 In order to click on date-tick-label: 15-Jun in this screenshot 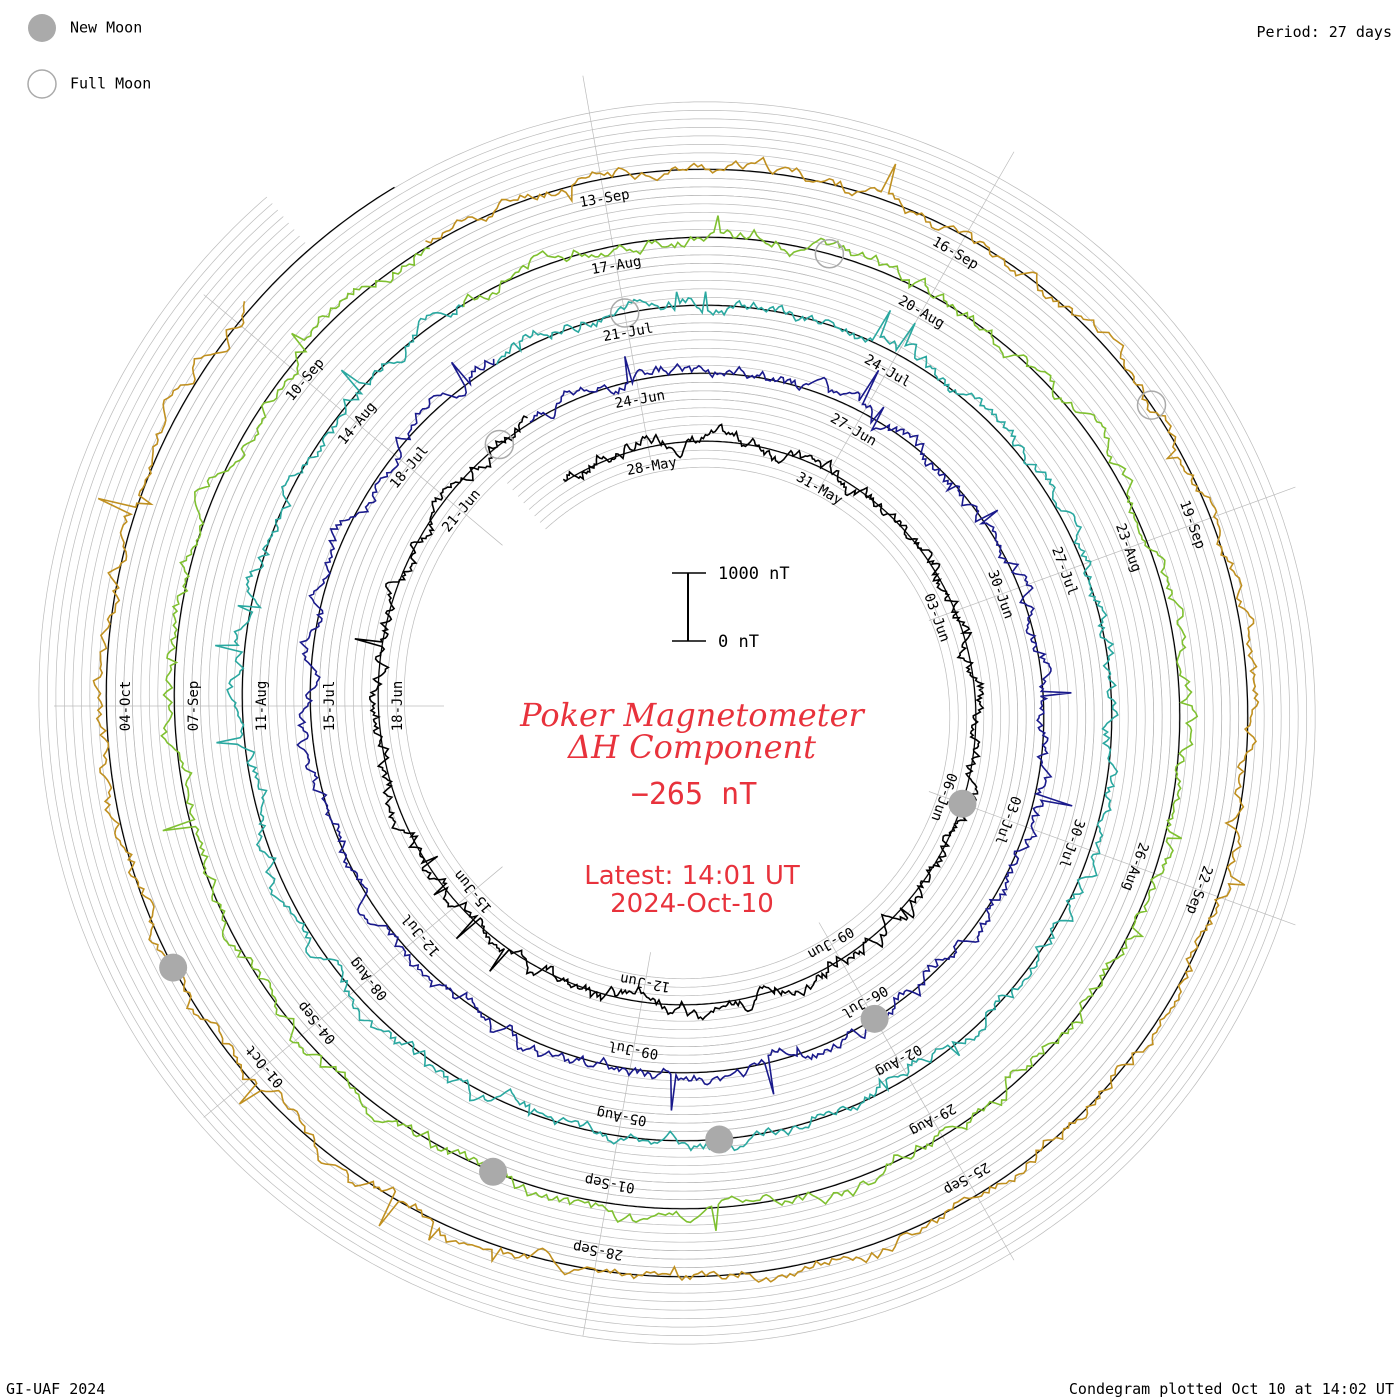, I will do `click(473, 891)`.